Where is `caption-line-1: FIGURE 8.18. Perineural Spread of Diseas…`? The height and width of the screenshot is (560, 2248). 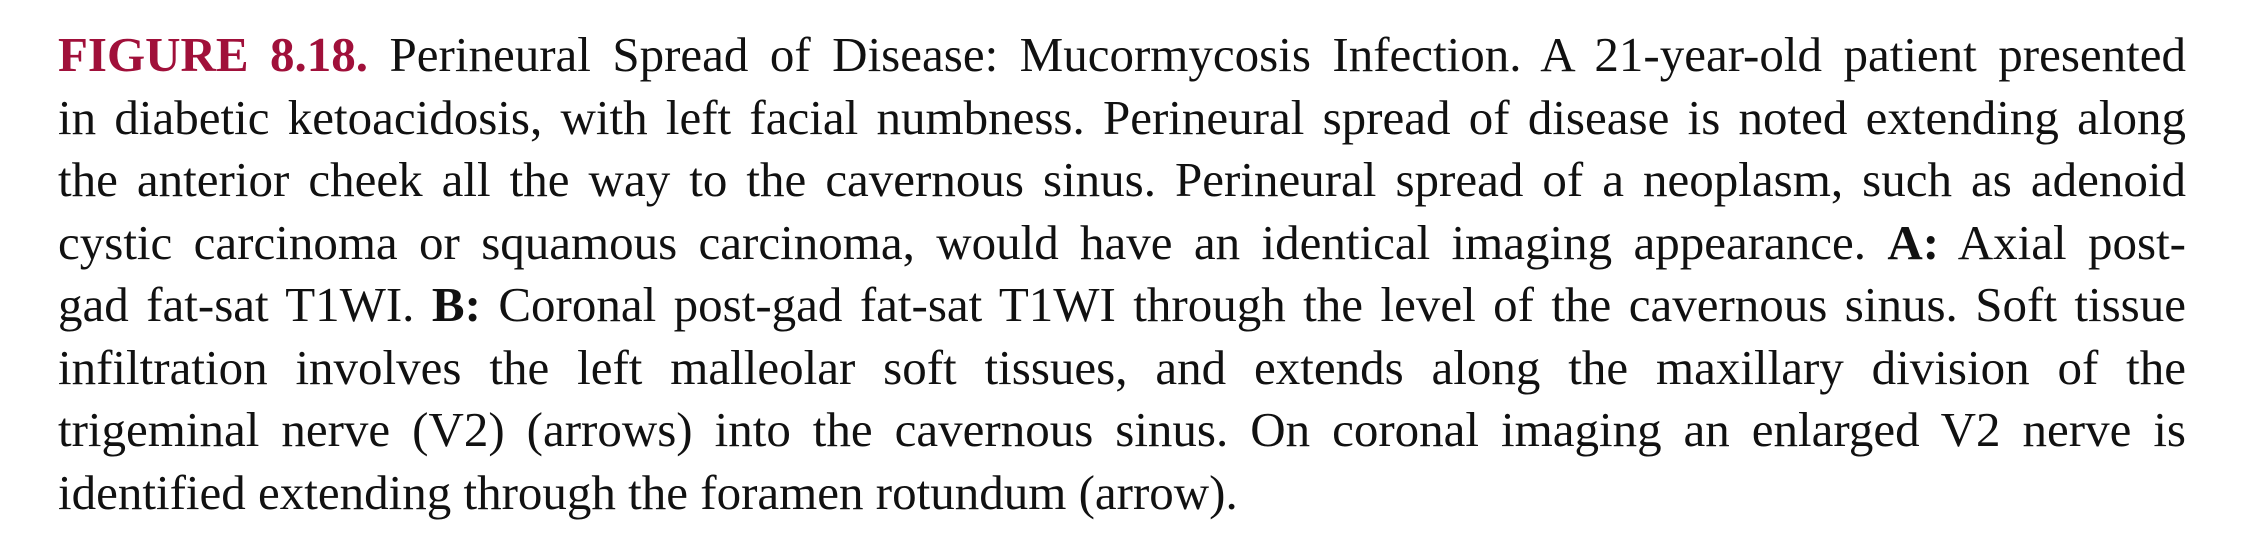 caption-line-1: FIGURE 8.18. Perineural Spread of Diseas… is located at coordinates (1122, 55).